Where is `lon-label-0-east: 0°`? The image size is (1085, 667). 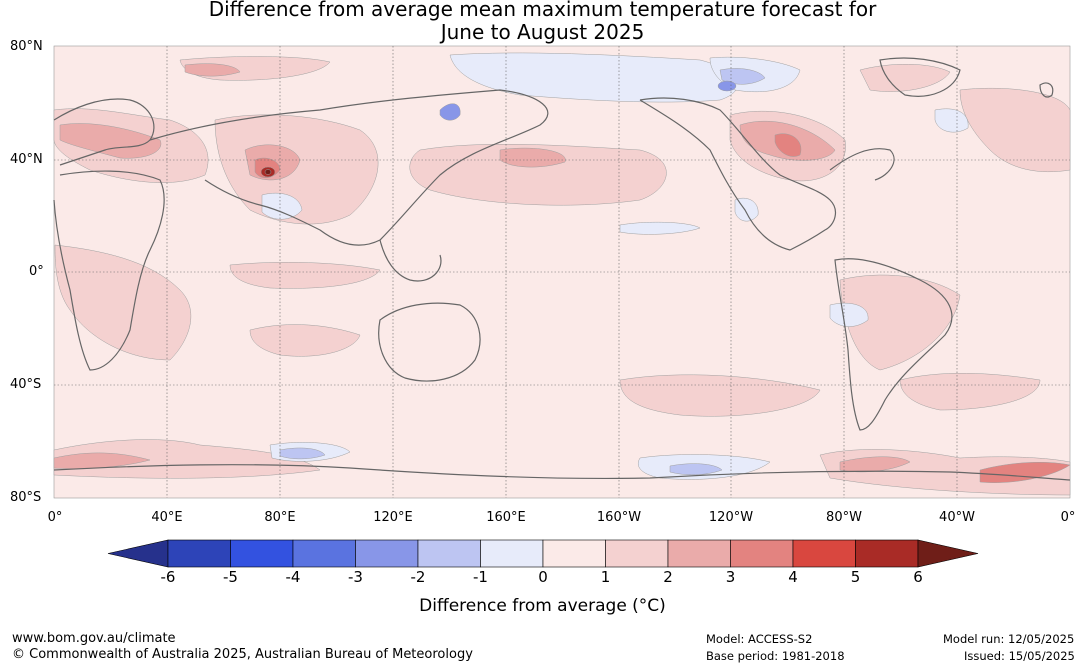
lon-label-0-east: 0° is located at coordinates (1068, 517).